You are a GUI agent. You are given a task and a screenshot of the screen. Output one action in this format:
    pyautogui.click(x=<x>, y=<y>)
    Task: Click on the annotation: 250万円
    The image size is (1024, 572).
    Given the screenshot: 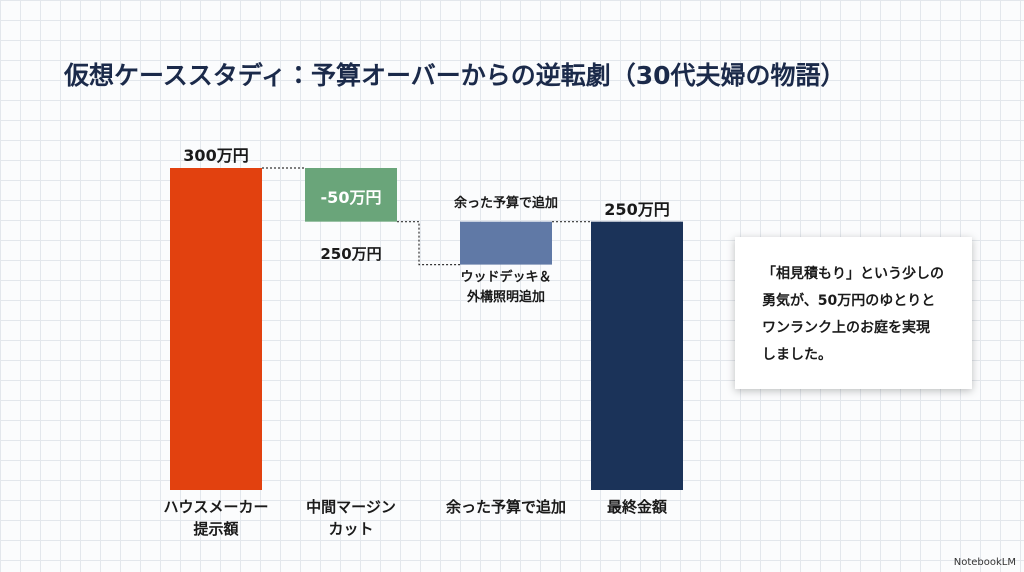 What is the action you would take?
    pyautogui.click(x=351, y=254)
    